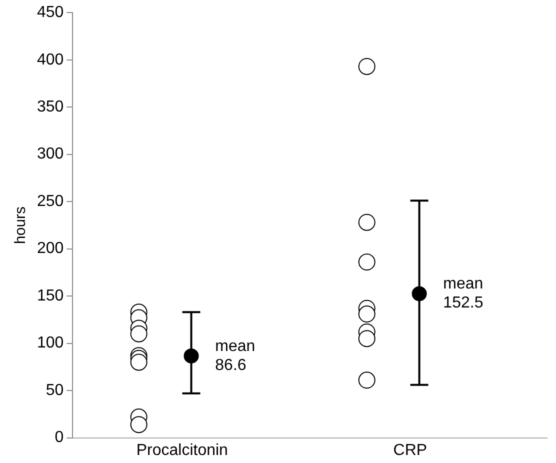 The image size is (556, 463). What do you see at coordinates (182, 450) in the screenshot?
I see `x-tick-label: Procalcitonin` at bounding box center [182, 450].